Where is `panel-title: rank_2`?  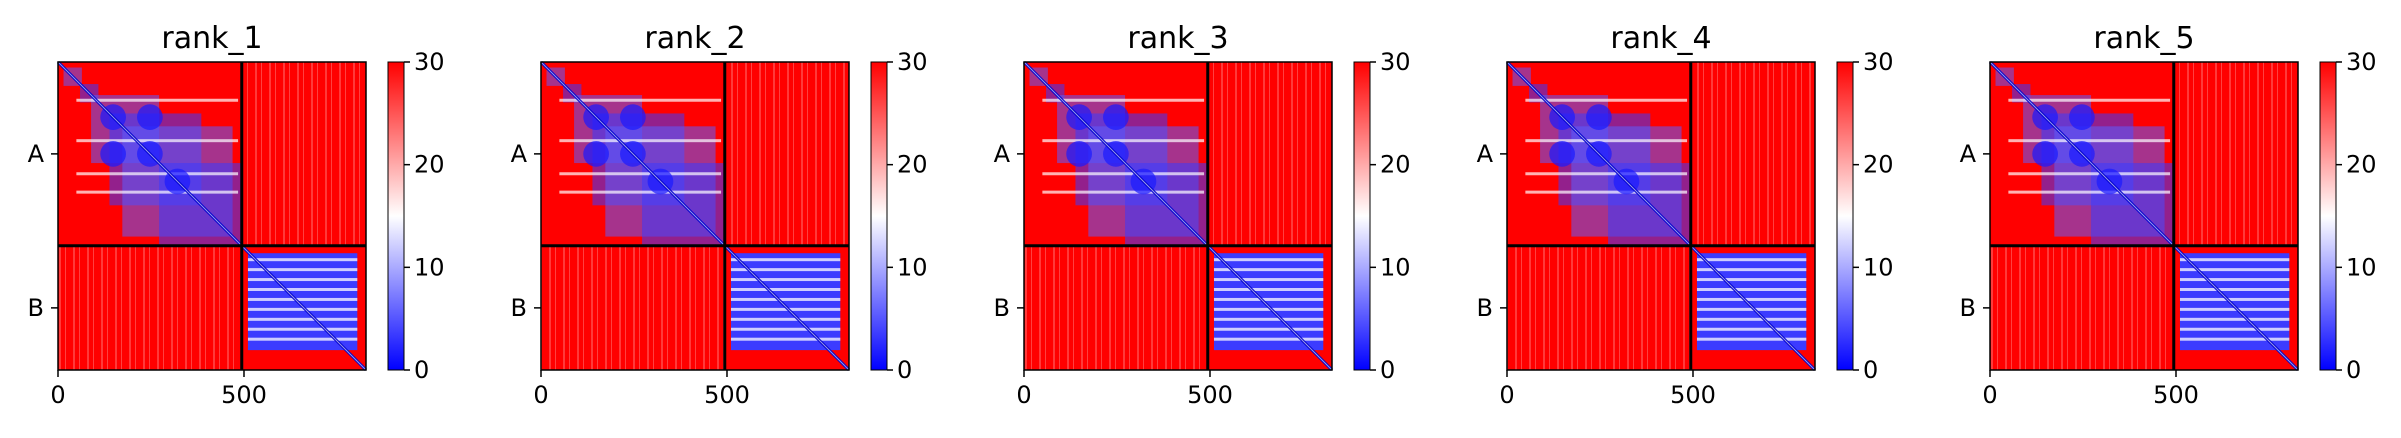
panel-title: rank_2 is located at coordinates (694, 38).